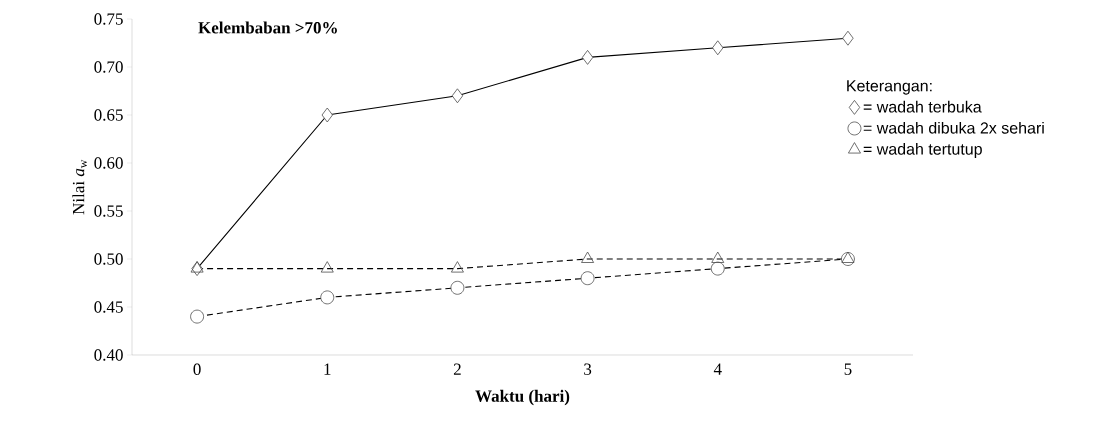 Image resolution: width=1107 pixels, height=437 pixels. Describe the element at coordinates (922, 106) in the screenshot. I see `legend-label: = wadah terbuka` at that location.